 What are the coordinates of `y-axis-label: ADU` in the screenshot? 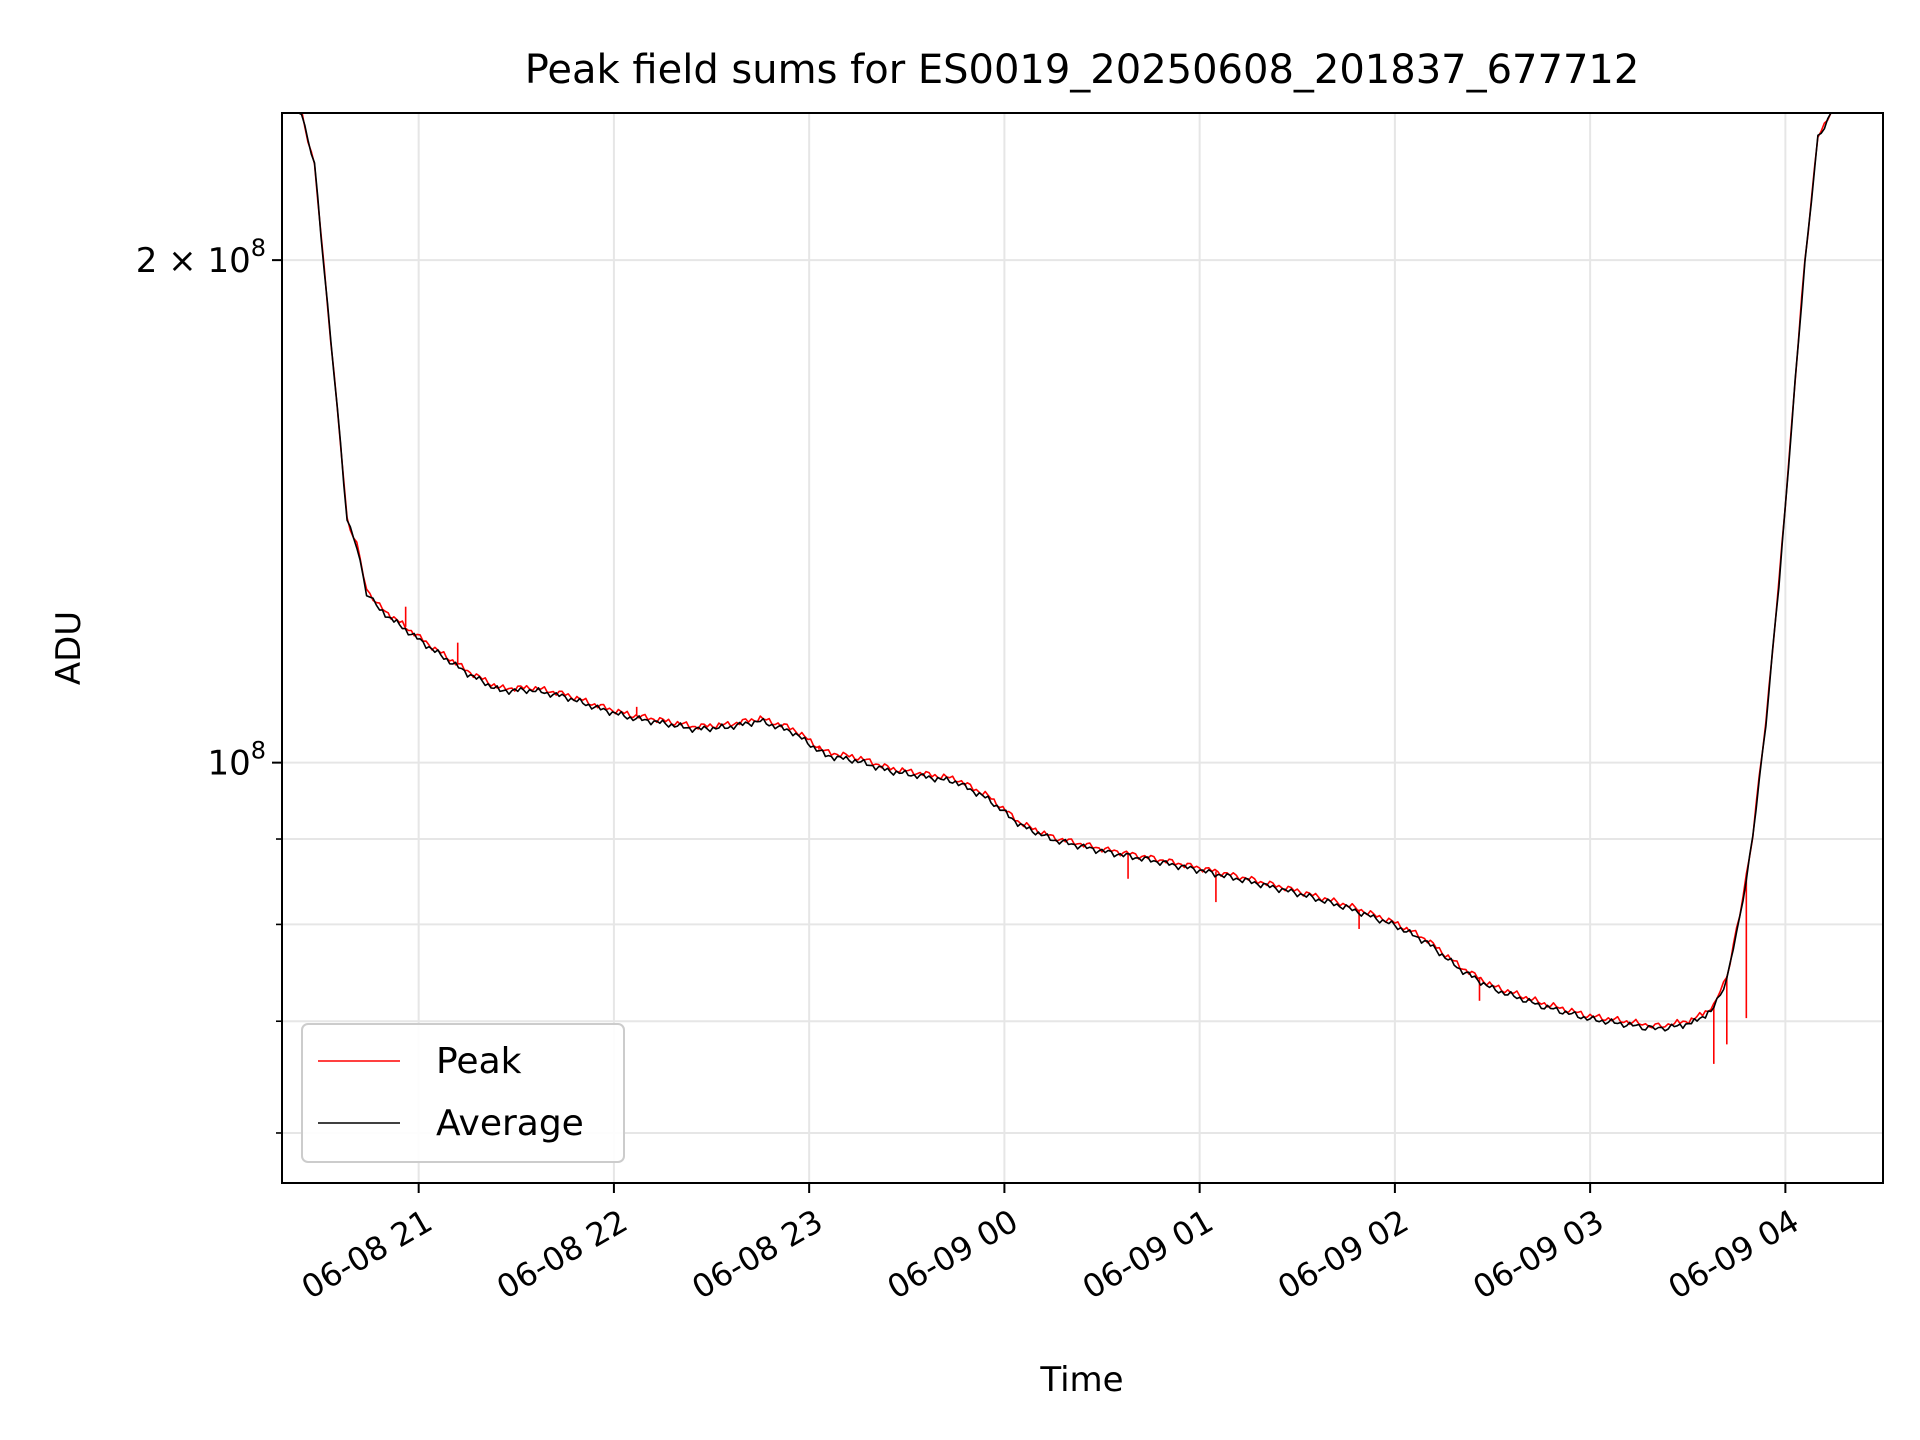 It's located at (69, 648).